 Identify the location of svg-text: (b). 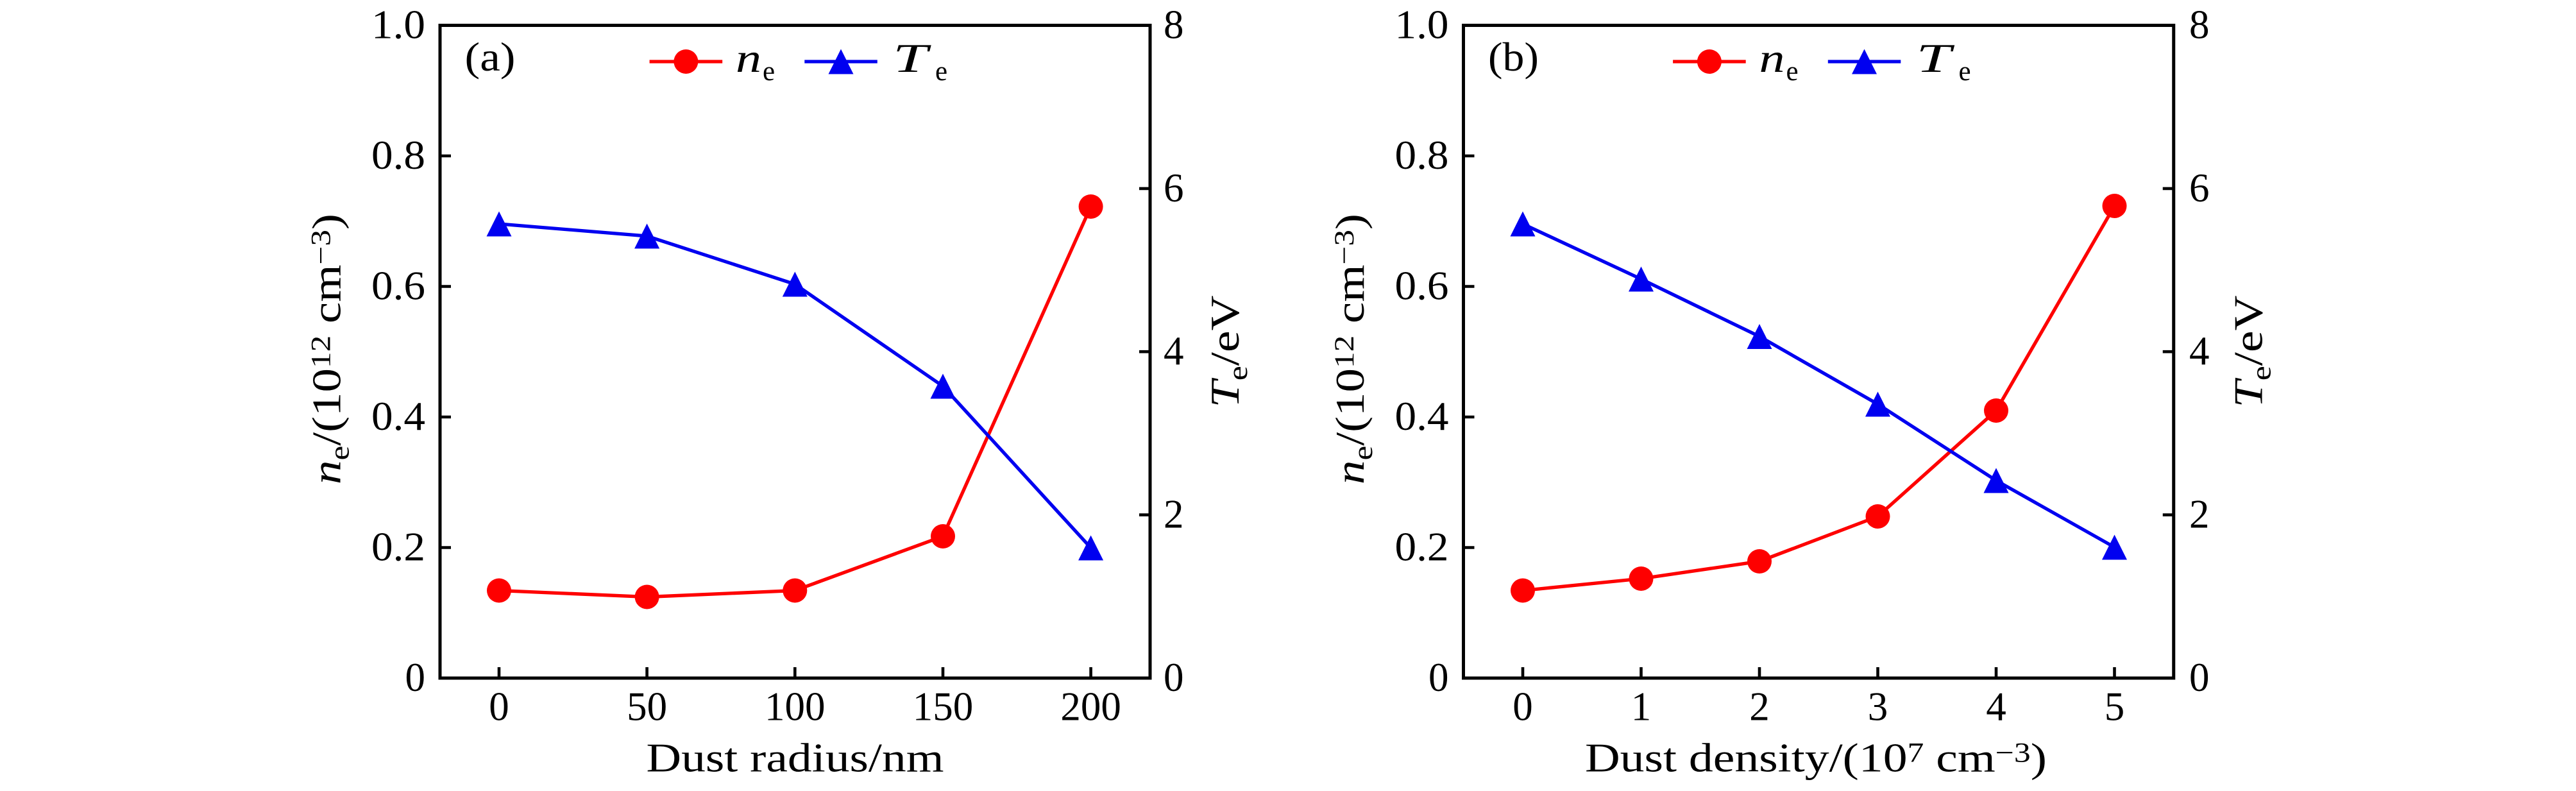
(1513, 57).